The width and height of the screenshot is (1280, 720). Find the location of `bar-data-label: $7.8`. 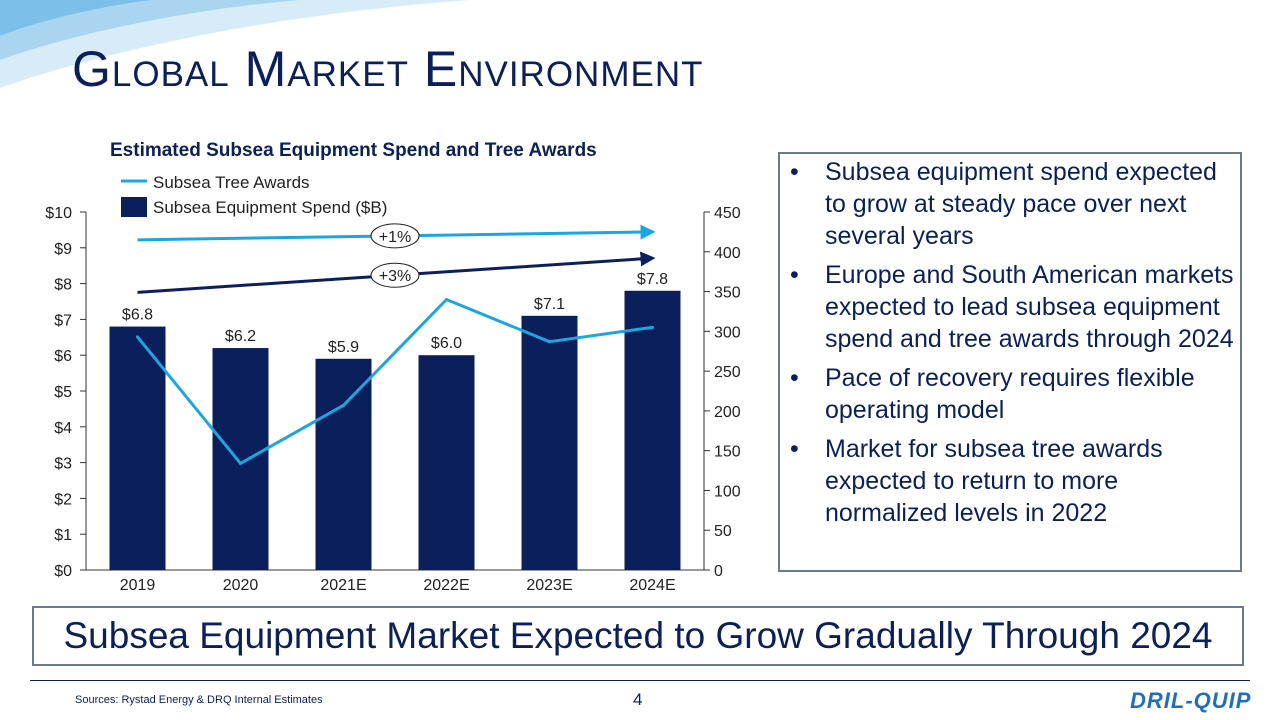

bar-data-label: $7.8 is located at coordinates (652, 279).